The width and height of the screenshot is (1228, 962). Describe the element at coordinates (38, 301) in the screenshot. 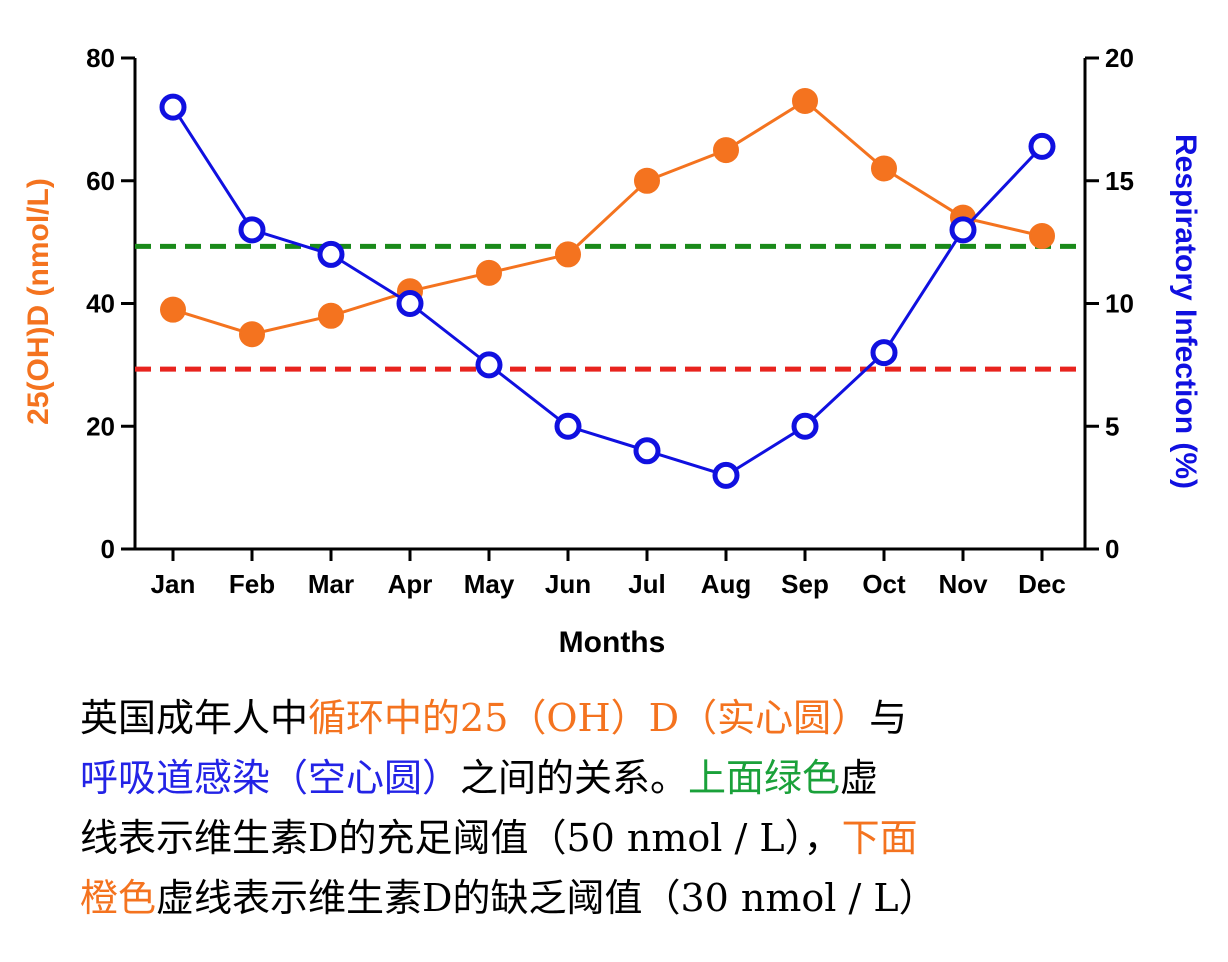

I see `left-axis-title: 25(OH)D (nmol/L)` at that location.